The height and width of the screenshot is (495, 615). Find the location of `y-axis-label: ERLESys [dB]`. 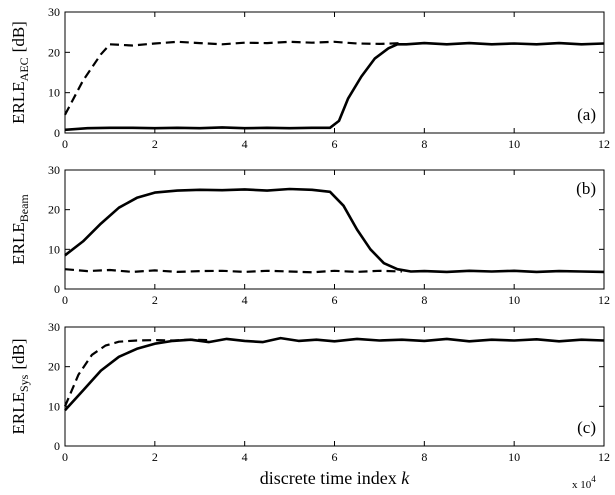

y-axis-label: ERLESys [dB] is located at coordinates (20, 386).